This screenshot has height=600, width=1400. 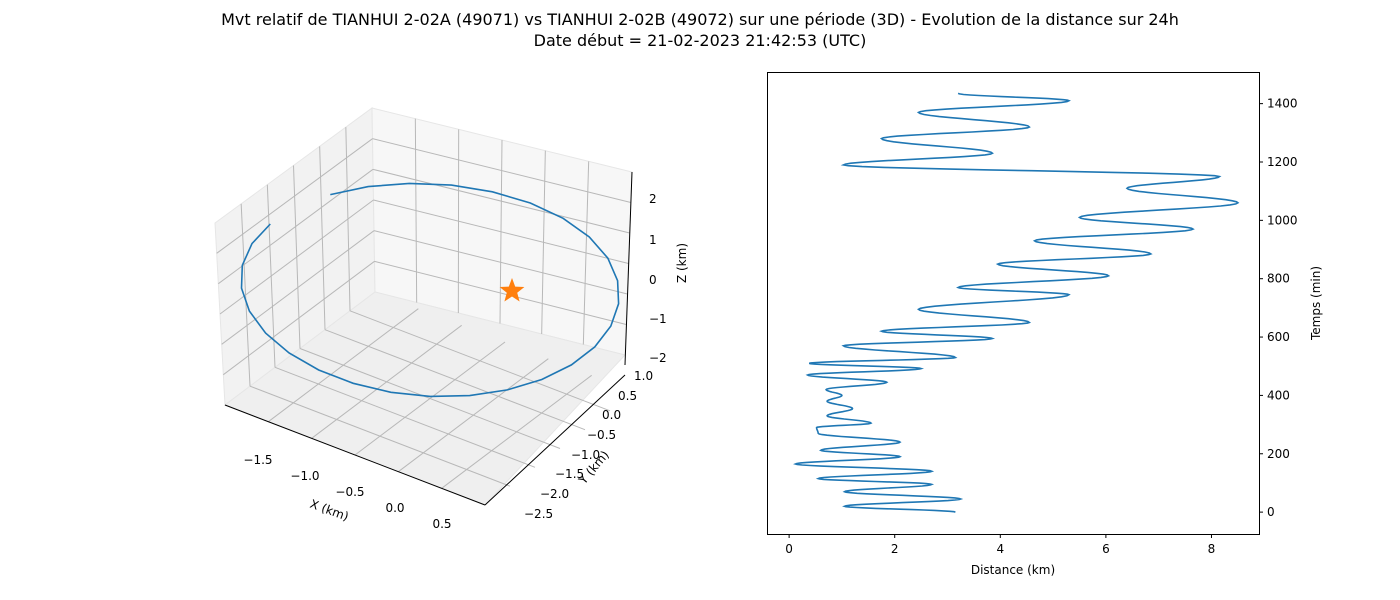 I want to click on y-ticks-2d: 0 200 400 600 800 1000 1200 1400, so click(x=1278, y=308).